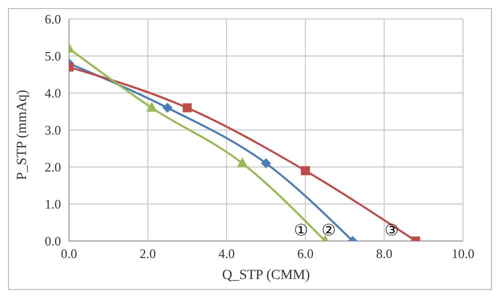 This screenshot has width=500, height=298. What do you see at coordinates (52, 56) in the screenshot?
I see `y-tick-label: 5.0` at bounding box center [52, 56].